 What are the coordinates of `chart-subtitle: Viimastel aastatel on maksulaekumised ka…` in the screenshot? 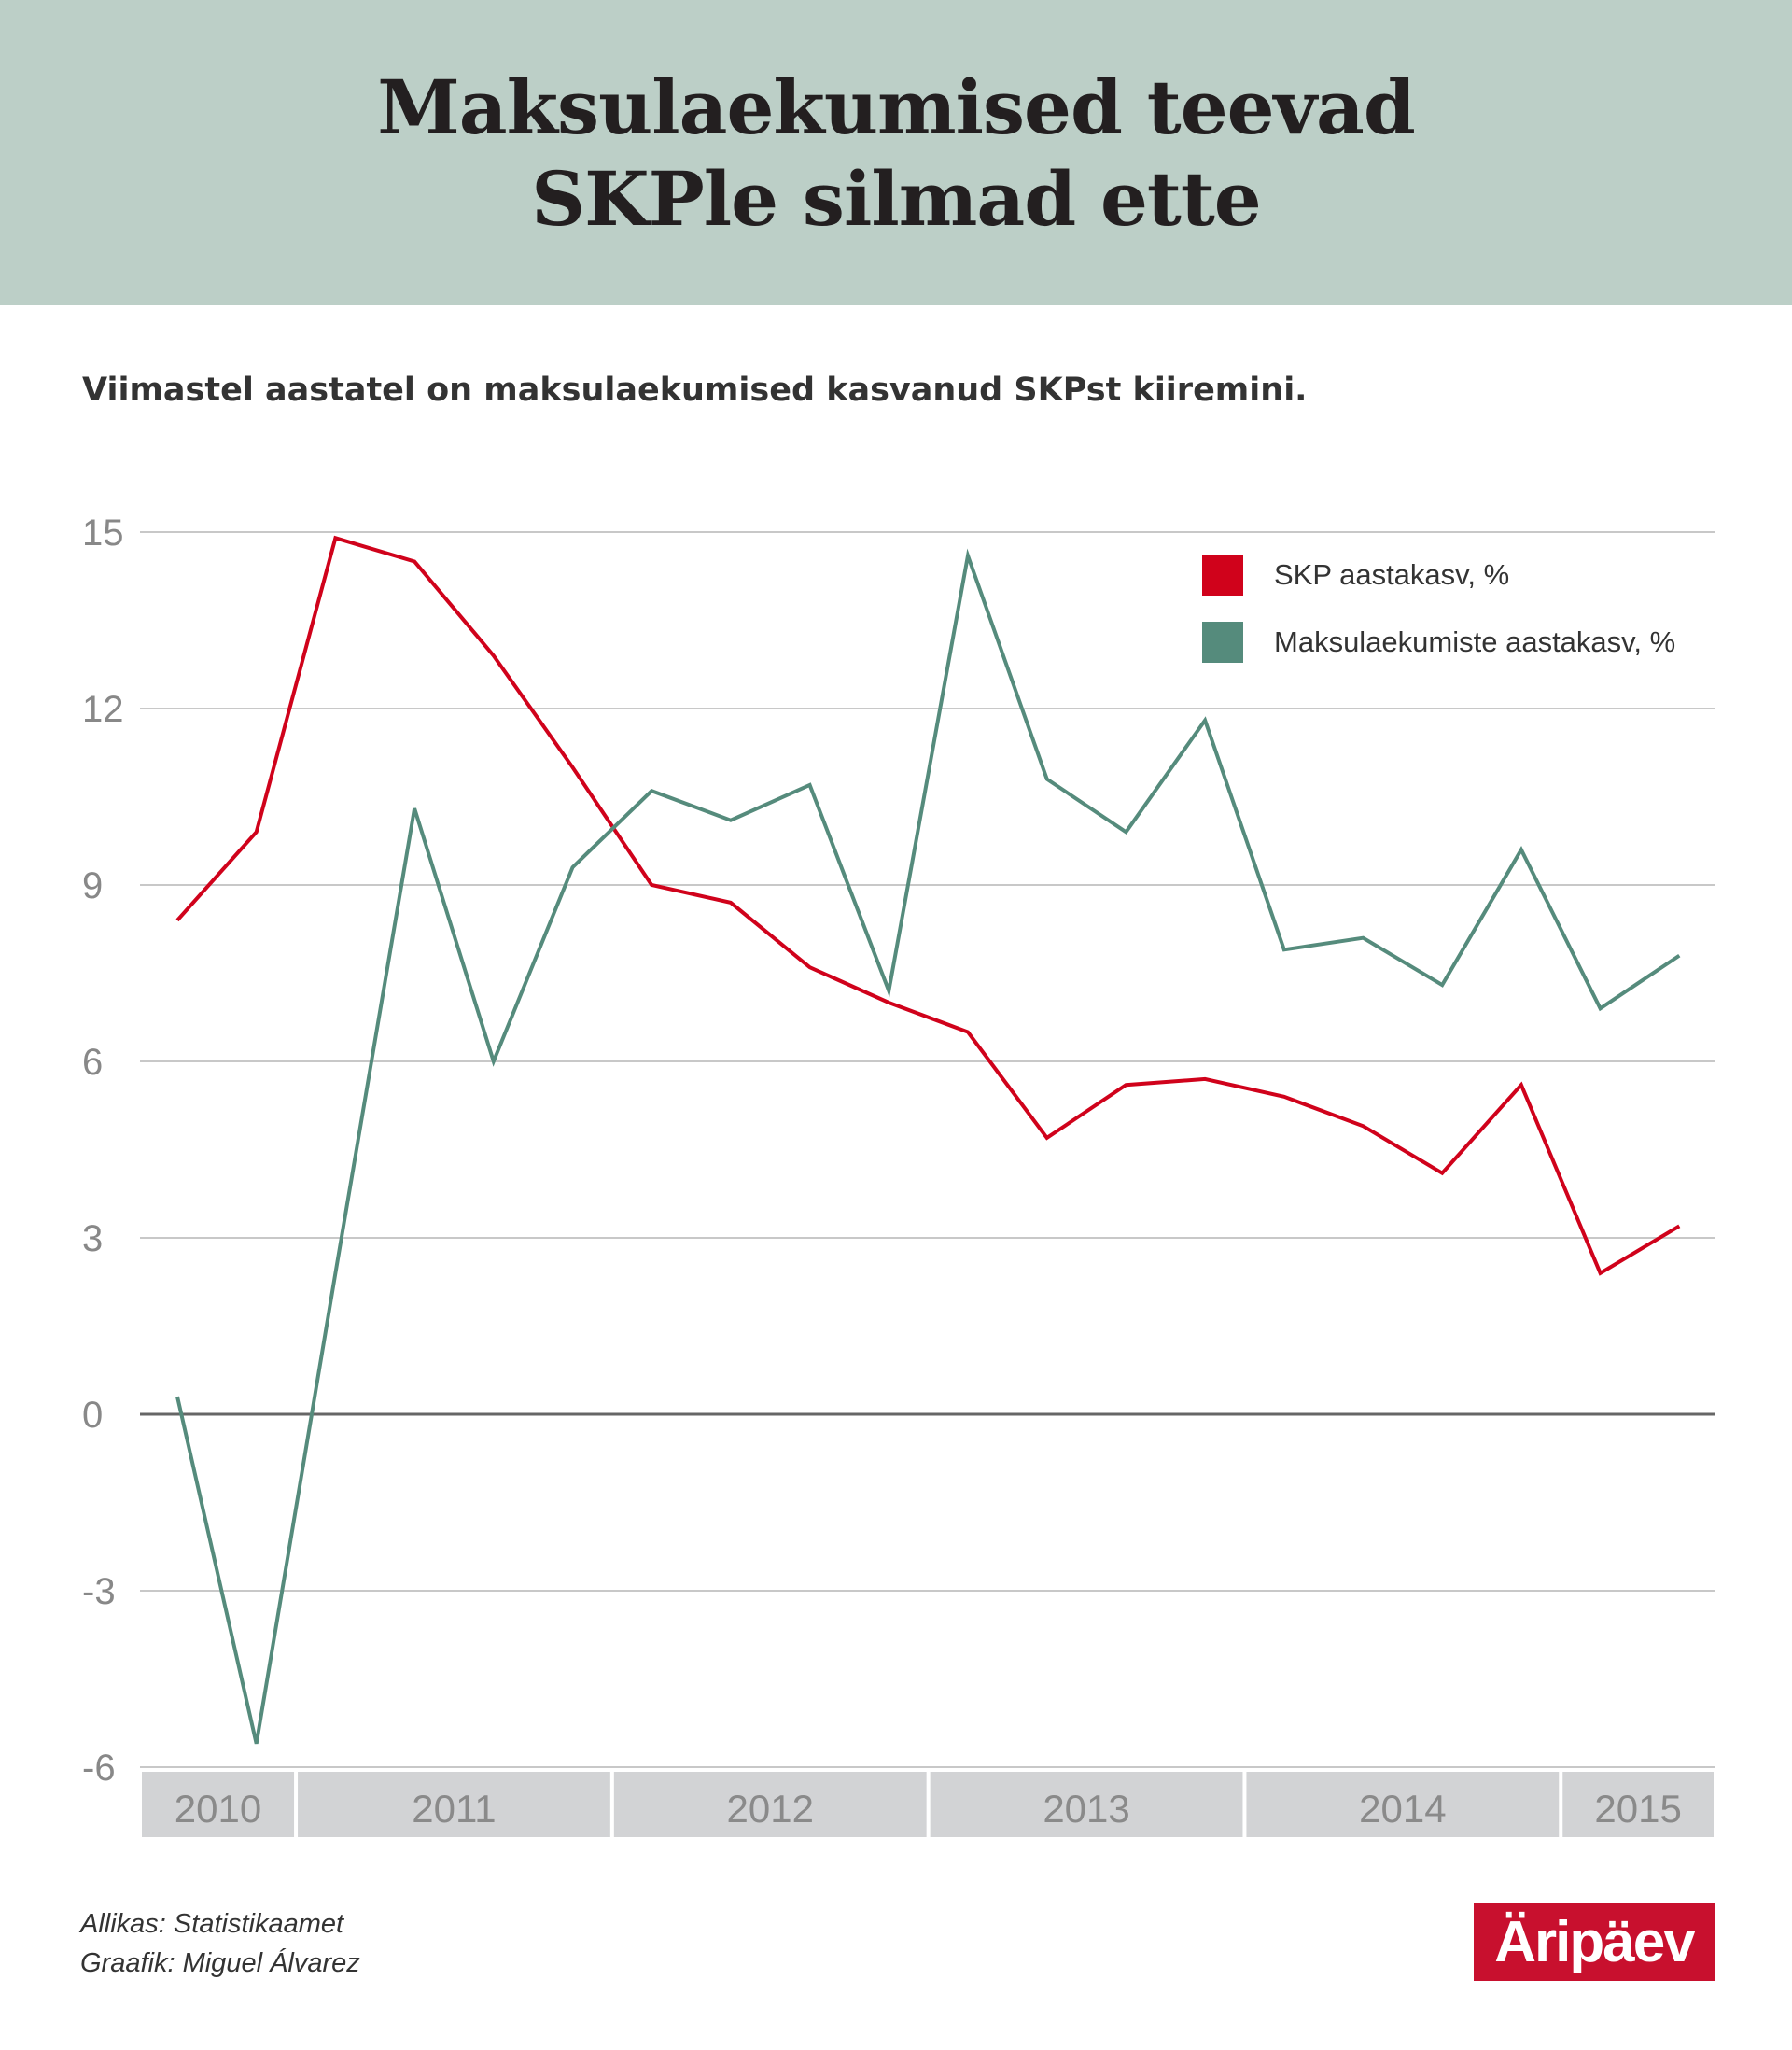 It's located at (695, 390).